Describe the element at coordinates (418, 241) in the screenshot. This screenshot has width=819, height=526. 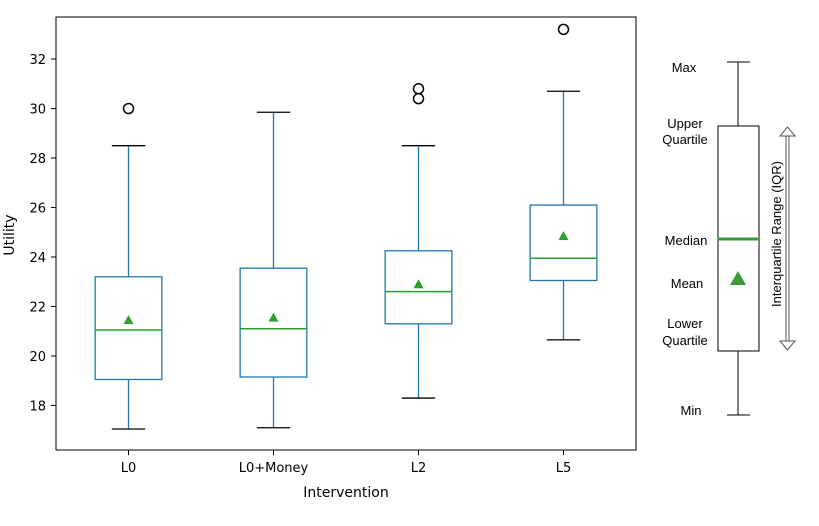
I see `box-l2` at that location.